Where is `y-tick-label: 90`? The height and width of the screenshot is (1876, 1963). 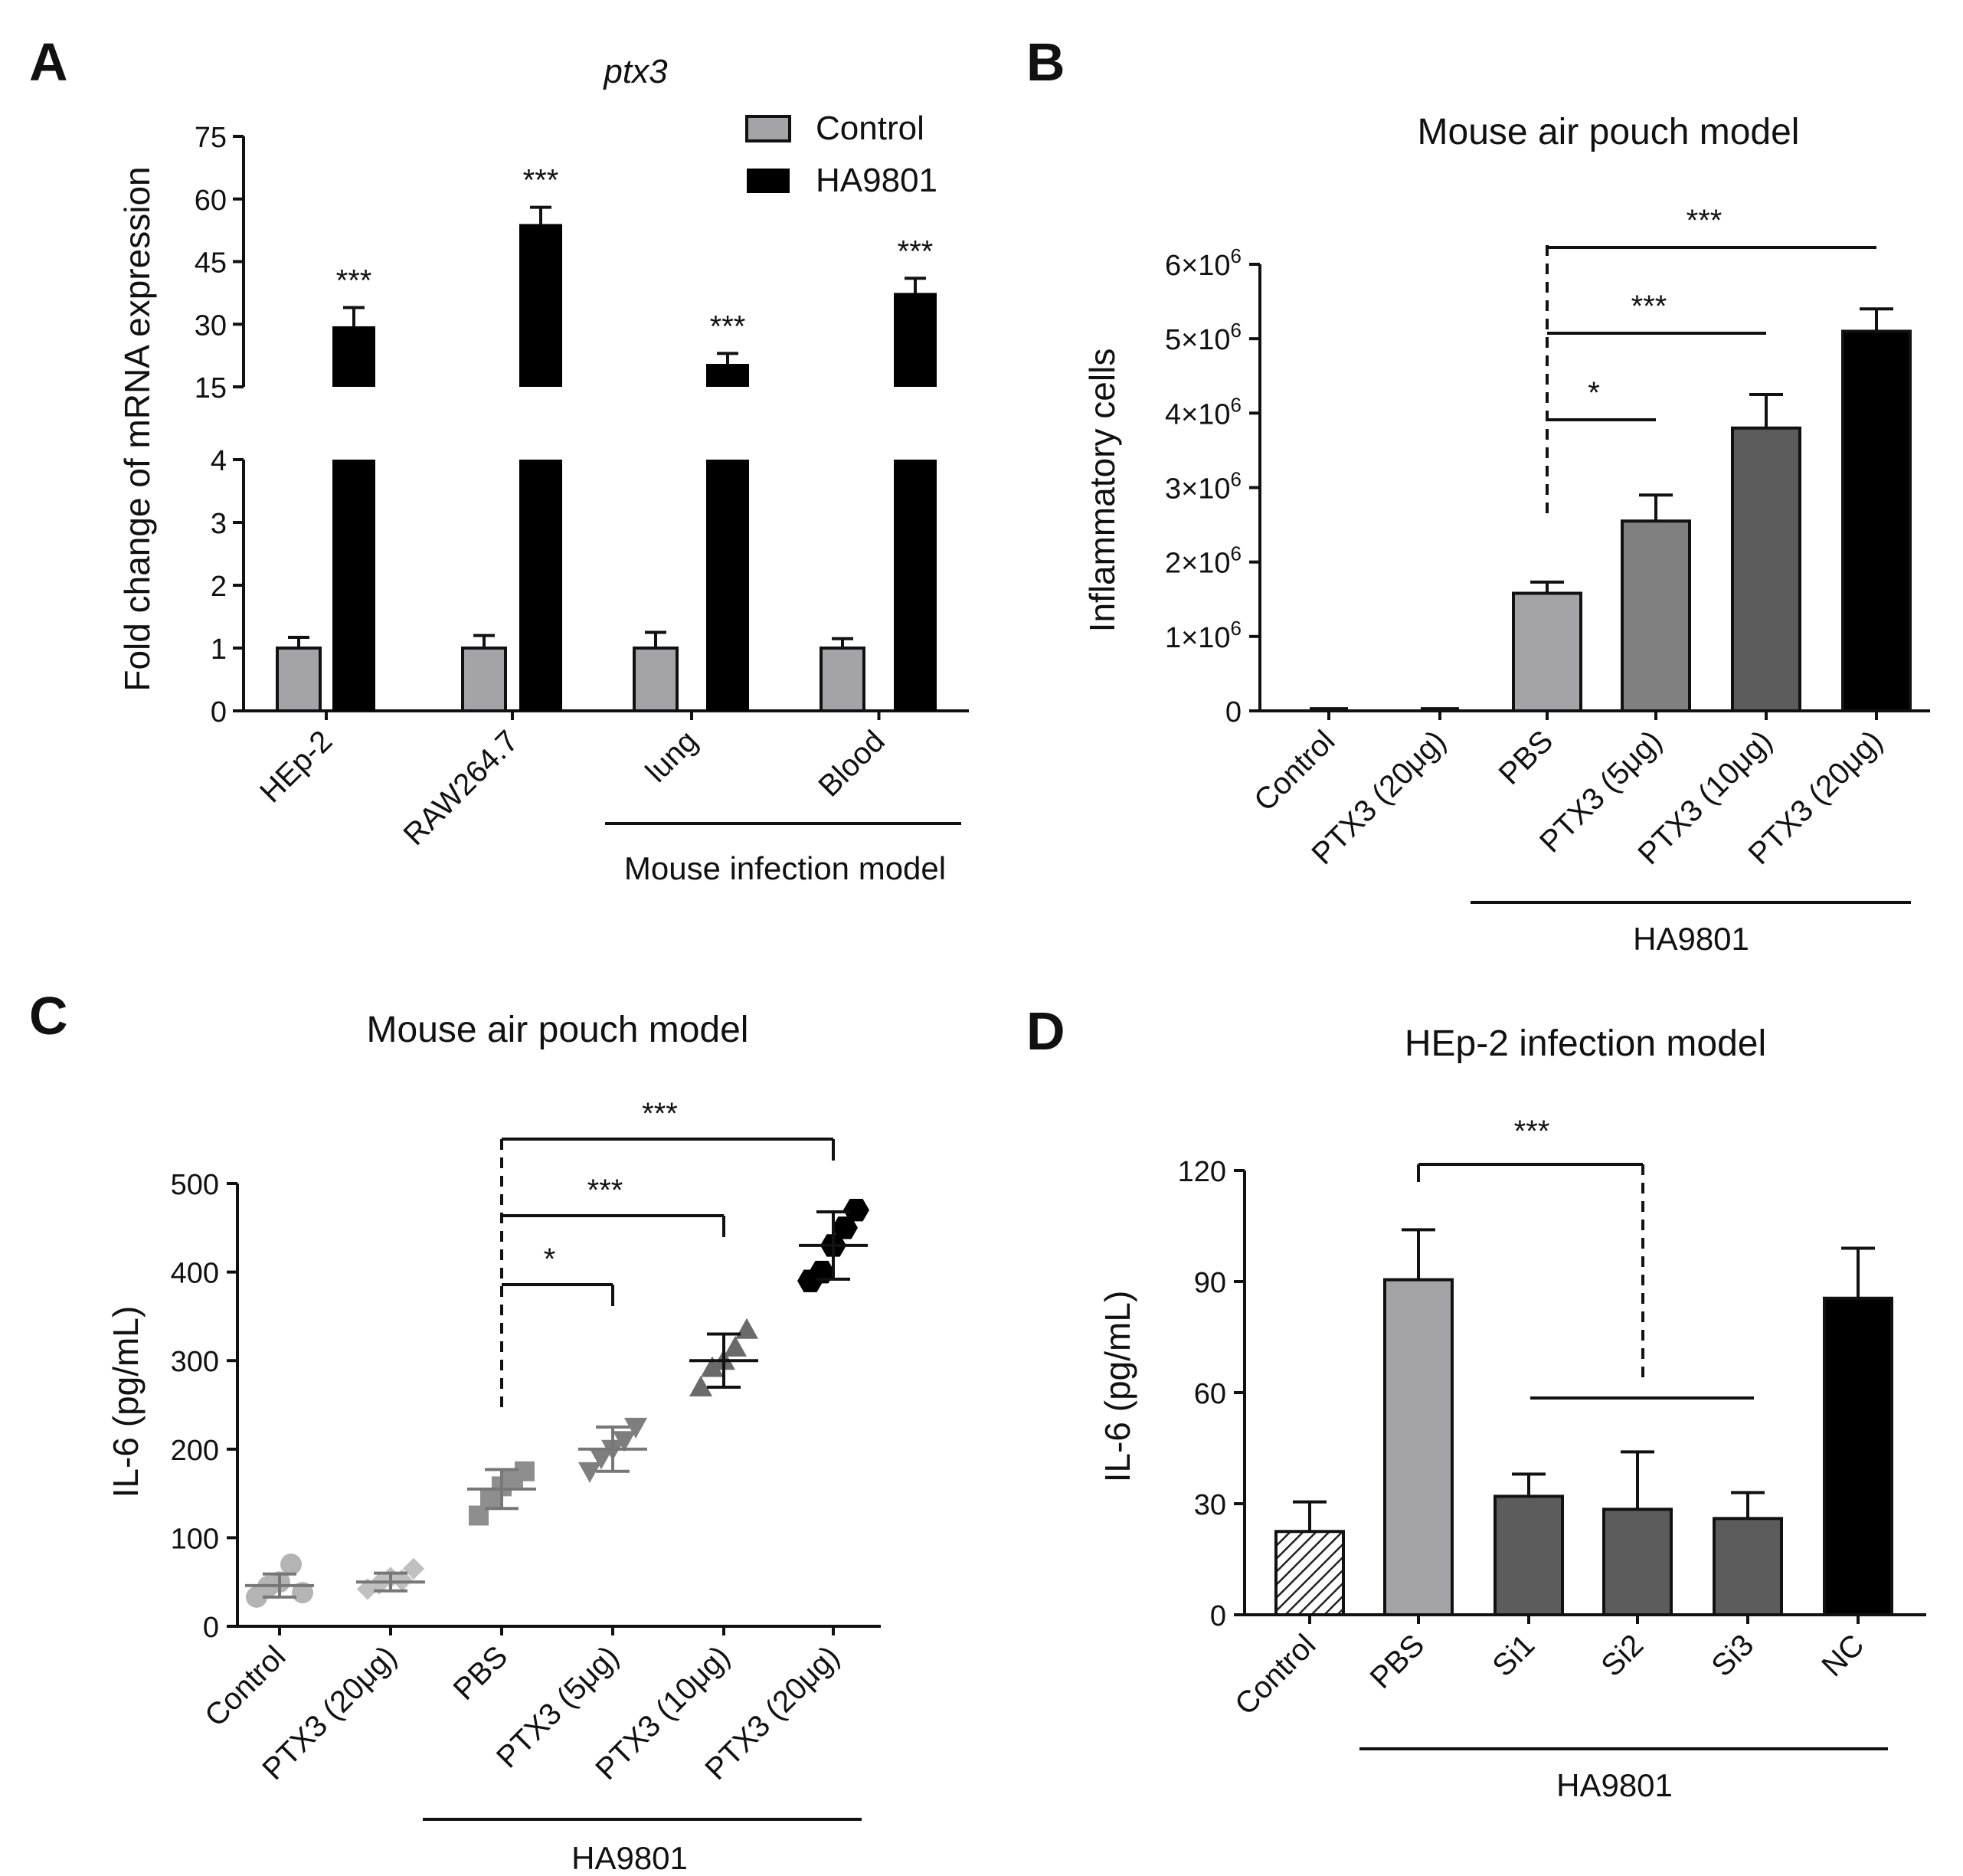
y-tick-label: 90 is located at coordinates (1210, 1283).